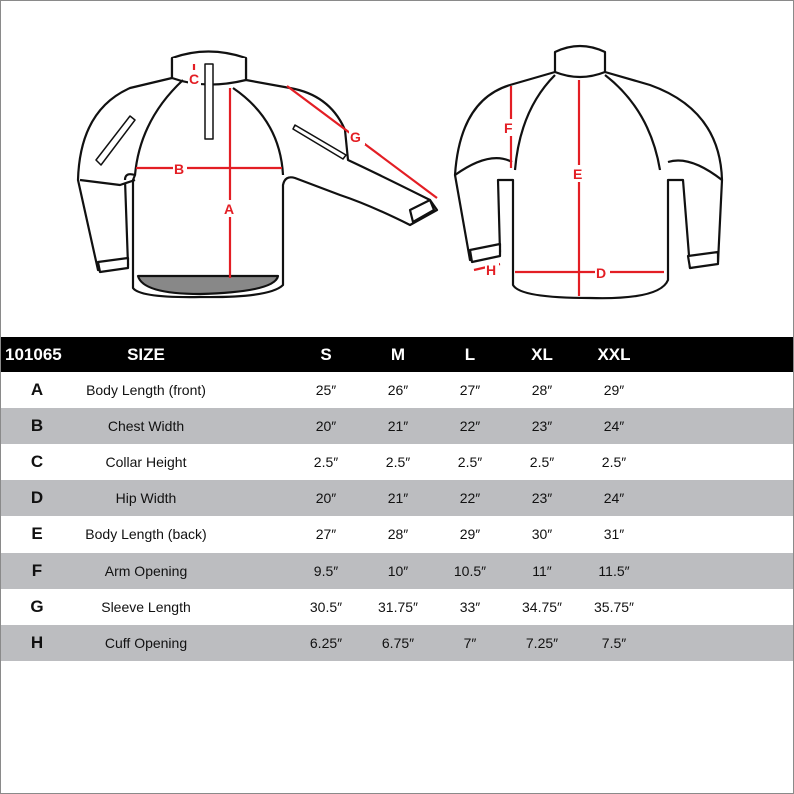  Describe the element at coordinates (37, 570) in the screenshot. I see `measure-code: F` at that location.